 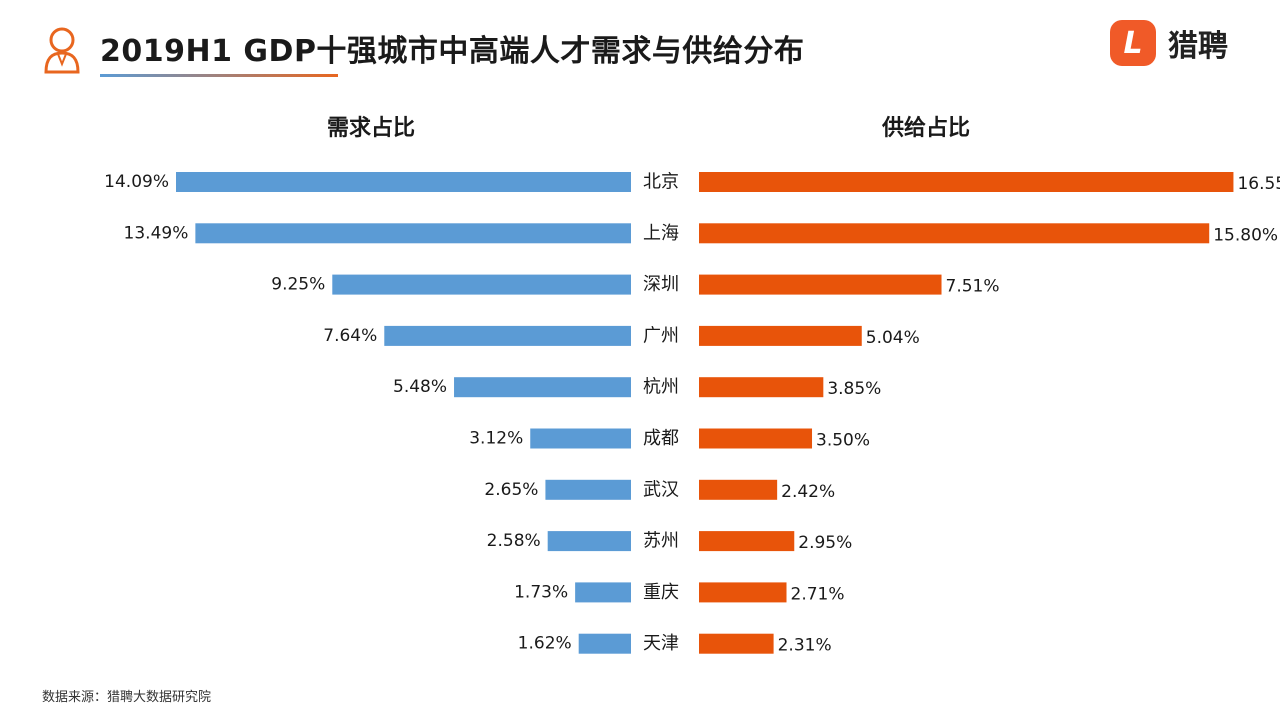 What do you see at coordinates (661, 387) in the screenshot?
I see `city-label: 杭州` at bounding box center [661, 387].